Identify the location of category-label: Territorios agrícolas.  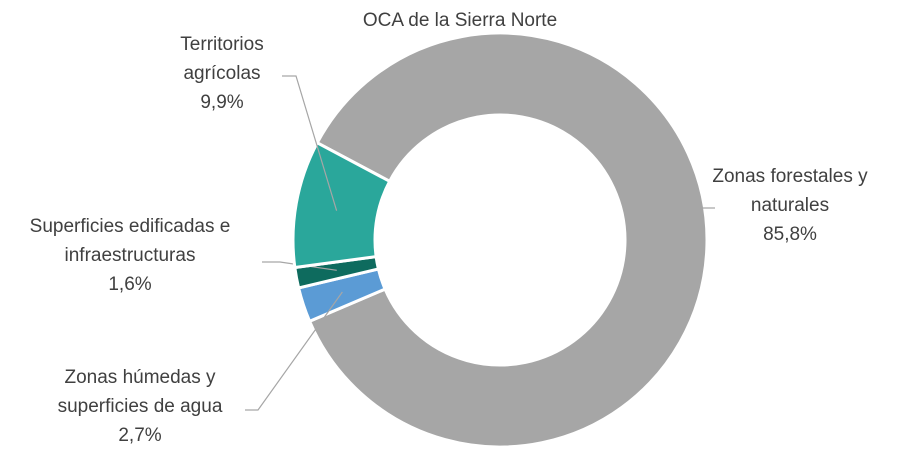
(221, 59).